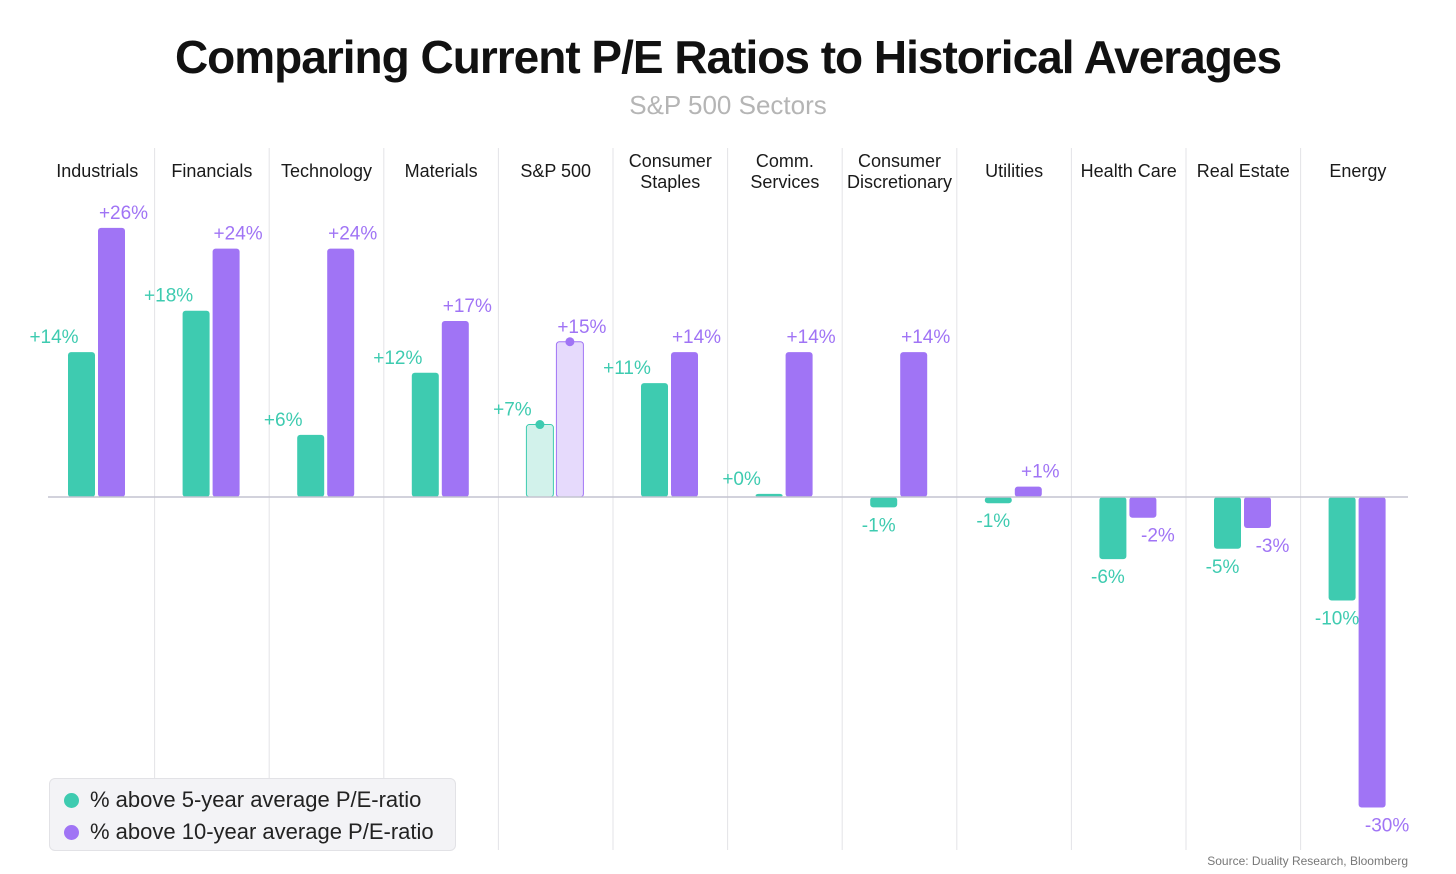  What do you see at coordinates (769, 495) in the screenshot?
I see `bar-five-year-comm-services` at bounding box center [769, 495].